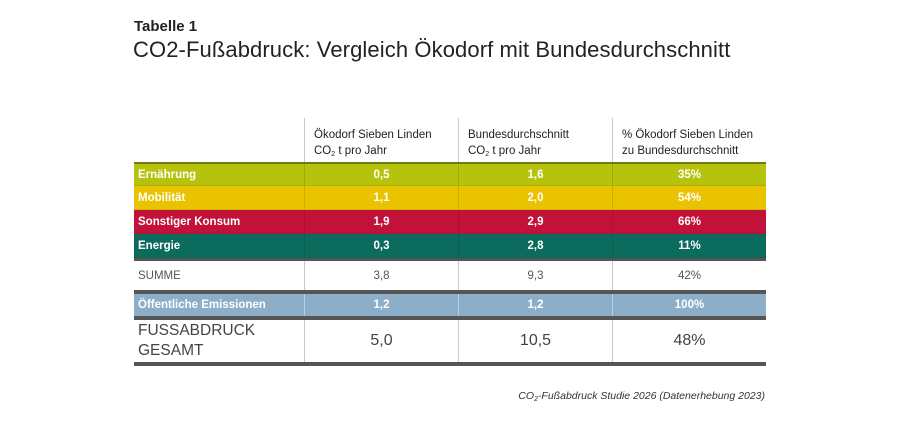 This screenshot has height=425, width=900. What do you see at coordinates (381, 221) in the screenshot?
I see `oekodorf-value: 1,9` at bounding box center [381, 221].